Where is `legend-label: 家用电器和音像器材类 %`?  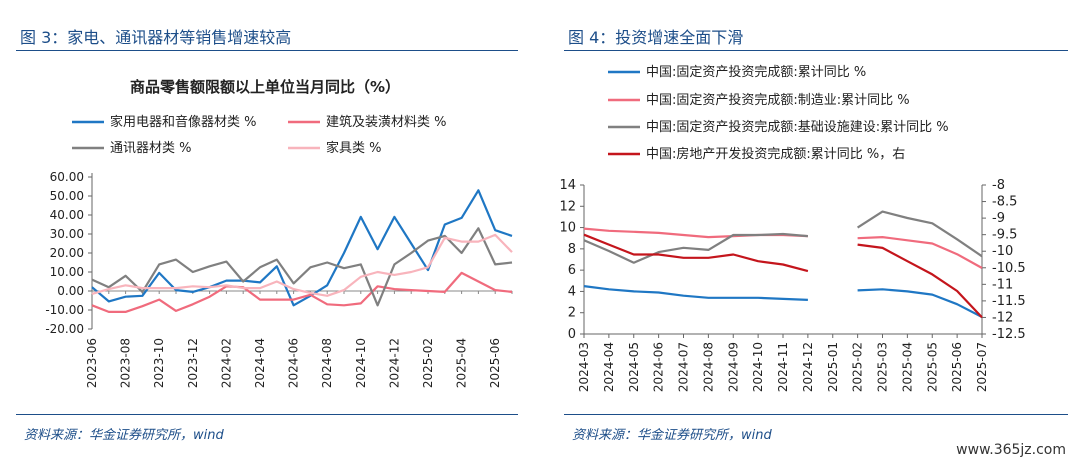
legend-label: 家用电器和音像器材类 % is located at coordinates (183, 122).